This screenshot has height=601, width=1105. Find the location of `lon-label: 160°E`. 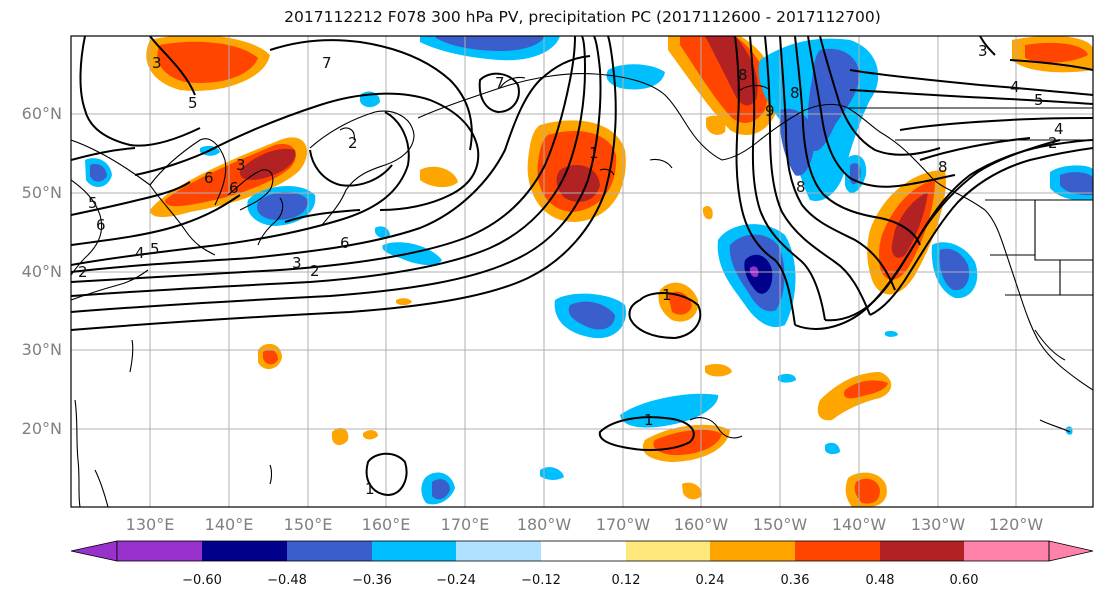

lon-label: 160°E is located at coordinates (386, 524).